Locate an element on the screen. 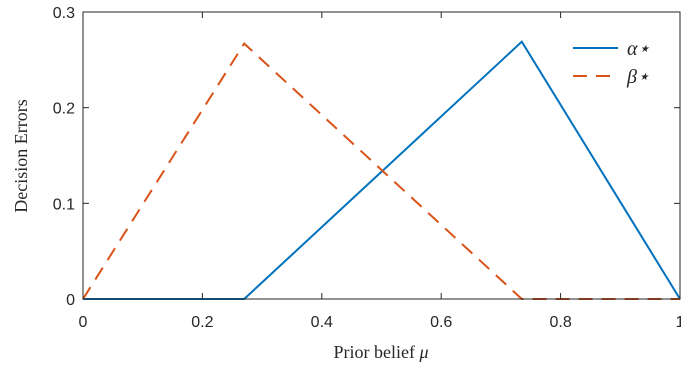  x-tick-label: 0.4 is located at coordinates (322, 322).